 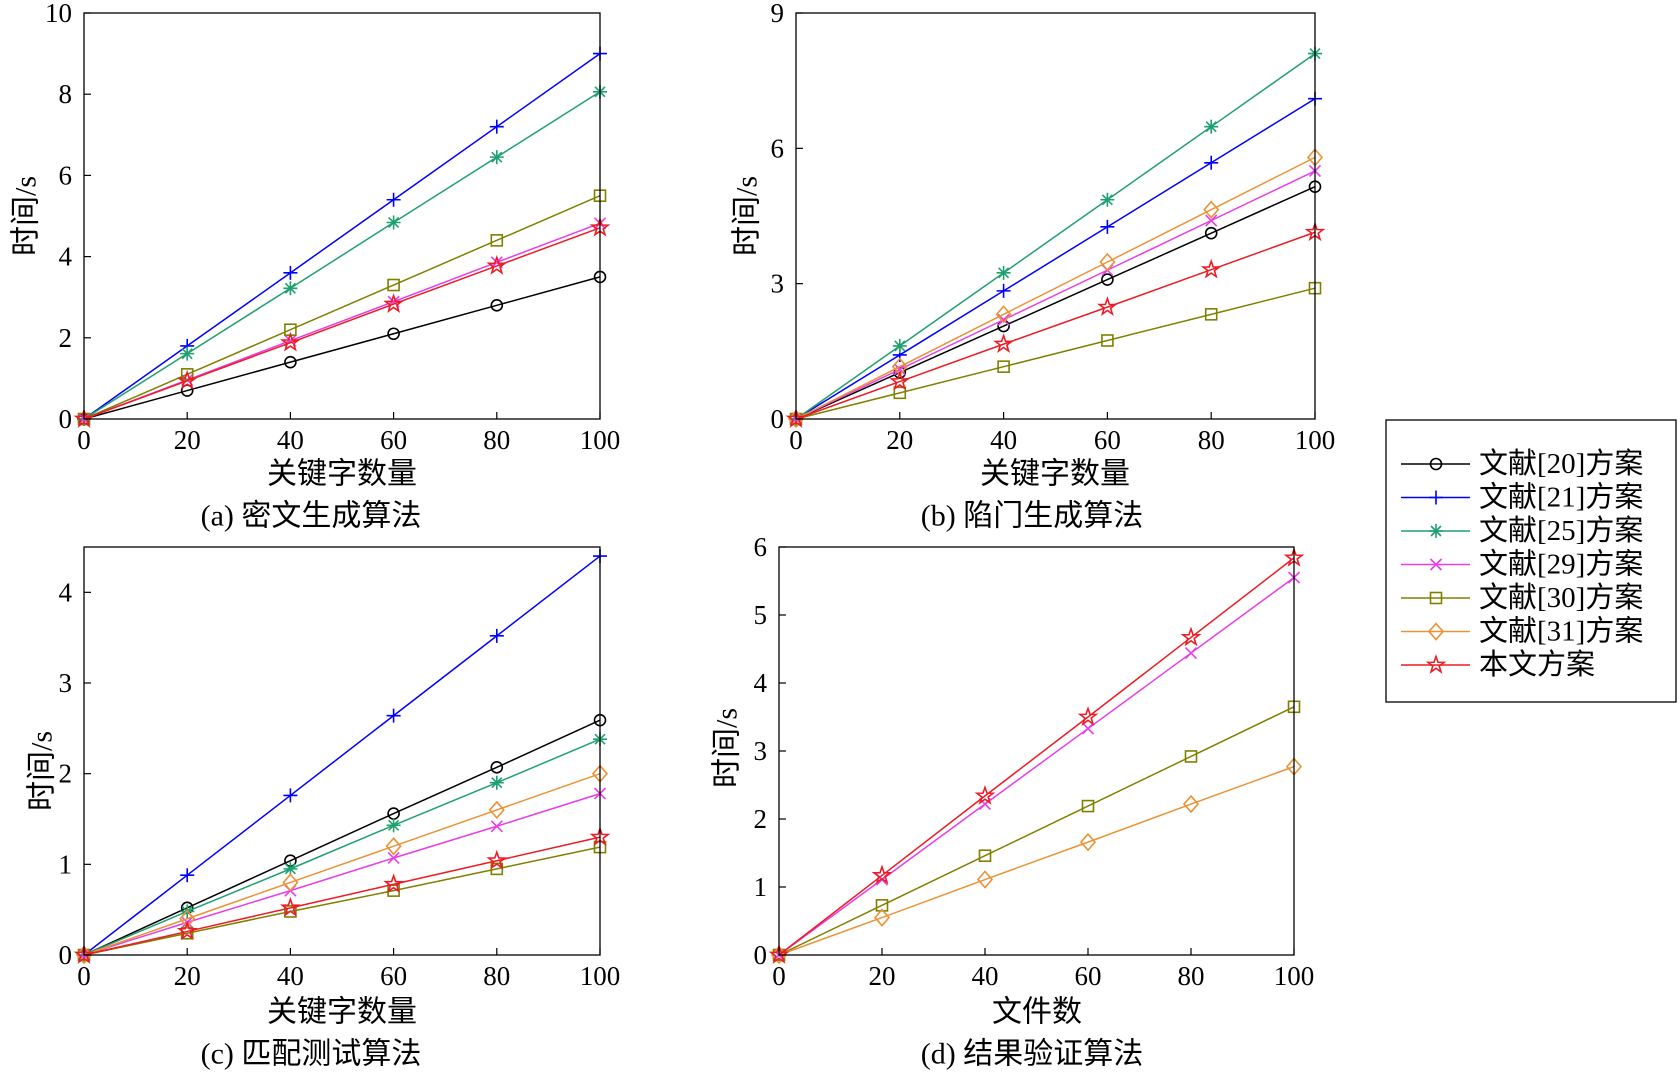 What do you see at coordinates (393, 440) in the screenshot?
I see `x-tick-label-a: 60` at bounding box center [393, 440].